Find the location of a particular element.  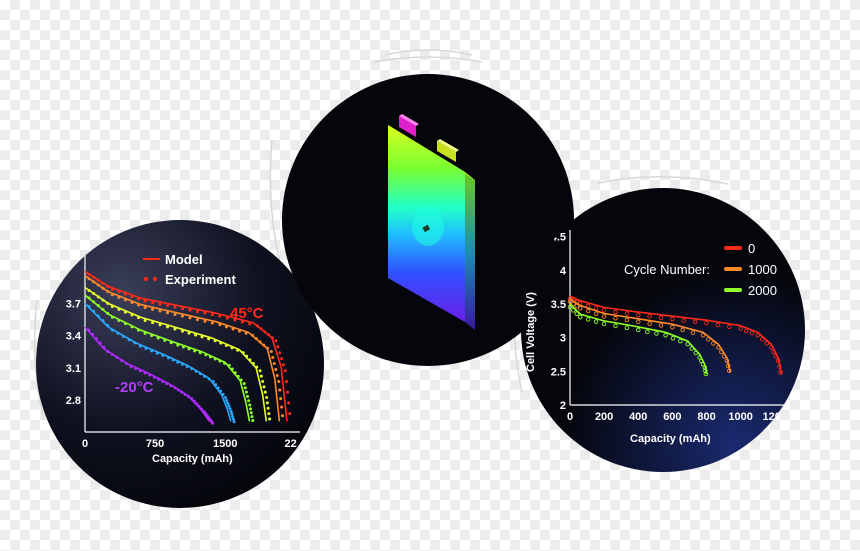

legend-cycle-label: 1000 is located at coordinates (762, 269).